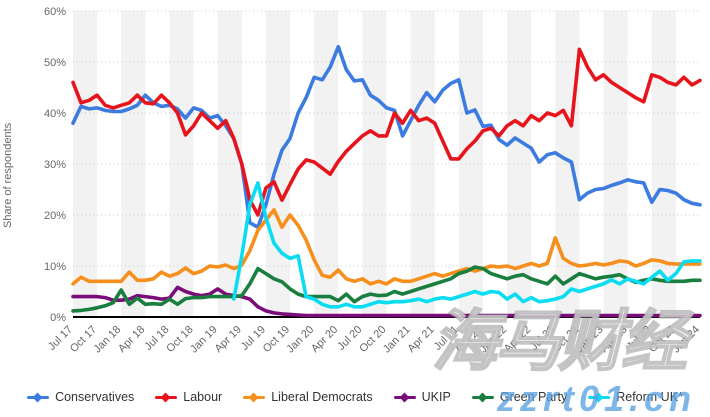 This screenshot has width=710, height=417. I want to click on x-tick-label: Jan 21, so click(397, 340).